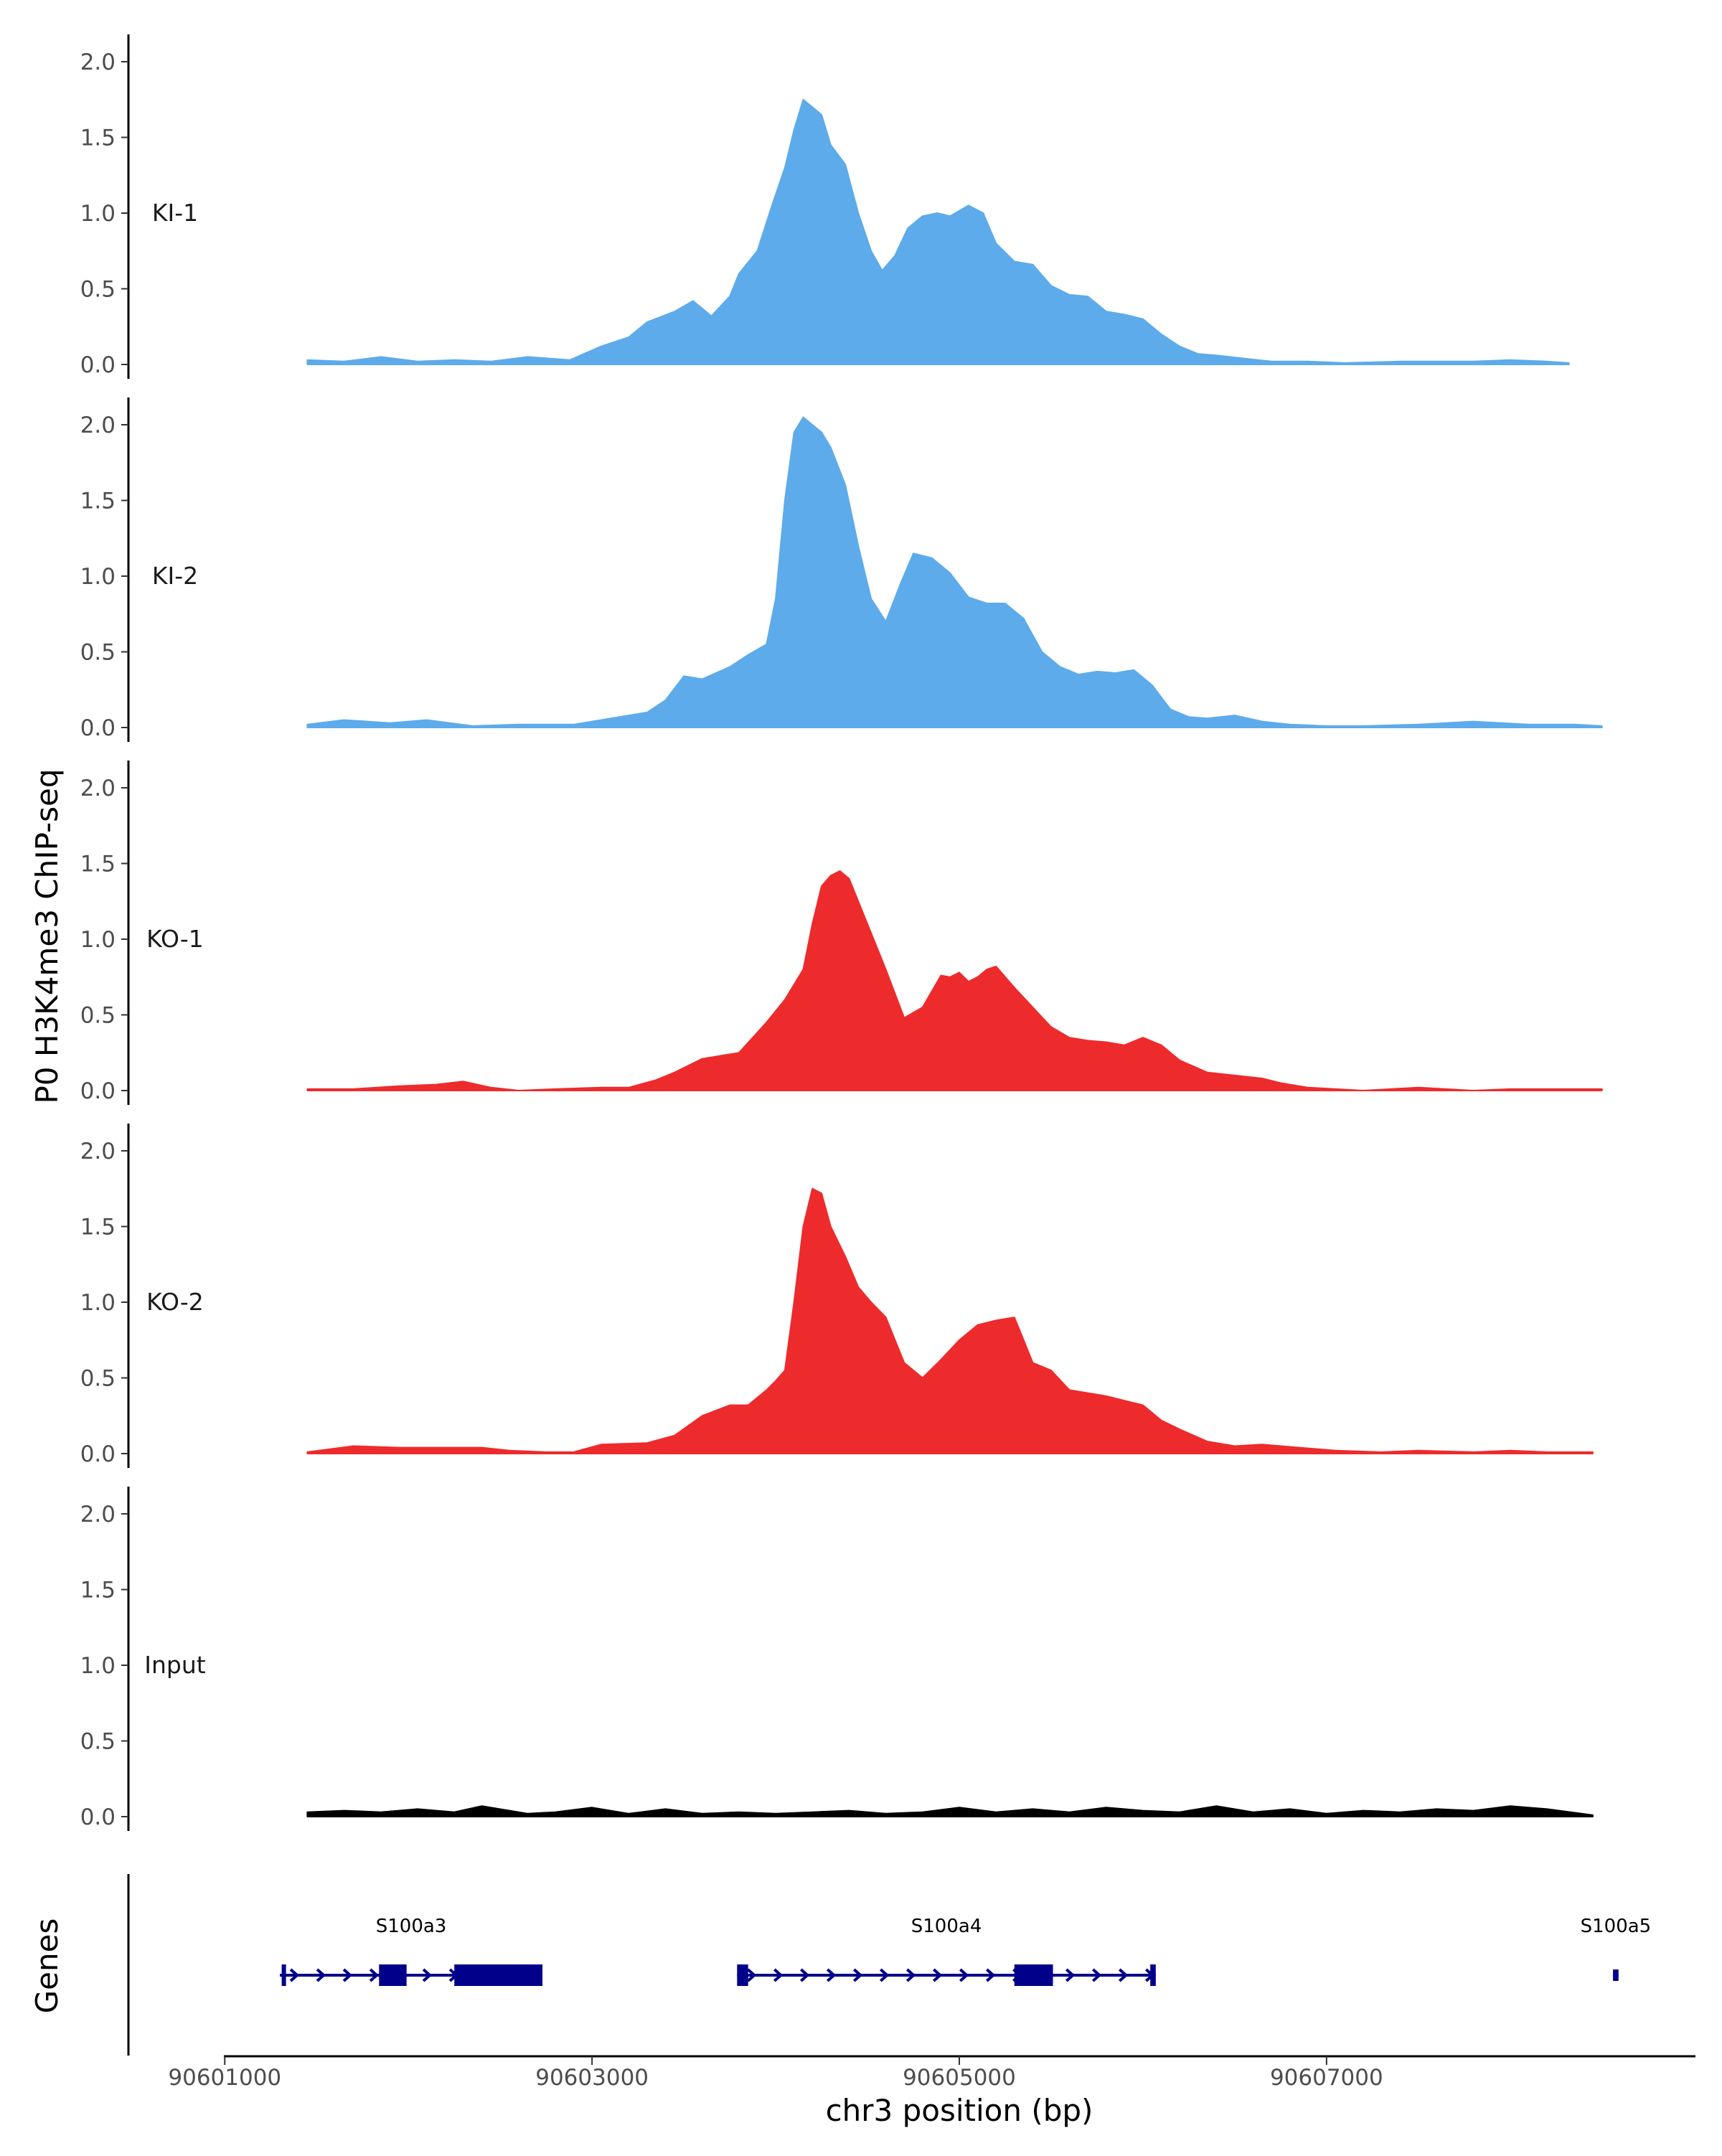 This screenshot has height=2156, width=1722. What do you see at coordinates (1616, 1949) in the screenshot?
I see `gene-s100a5: S100a5` at bounding box center [1616, 1949].